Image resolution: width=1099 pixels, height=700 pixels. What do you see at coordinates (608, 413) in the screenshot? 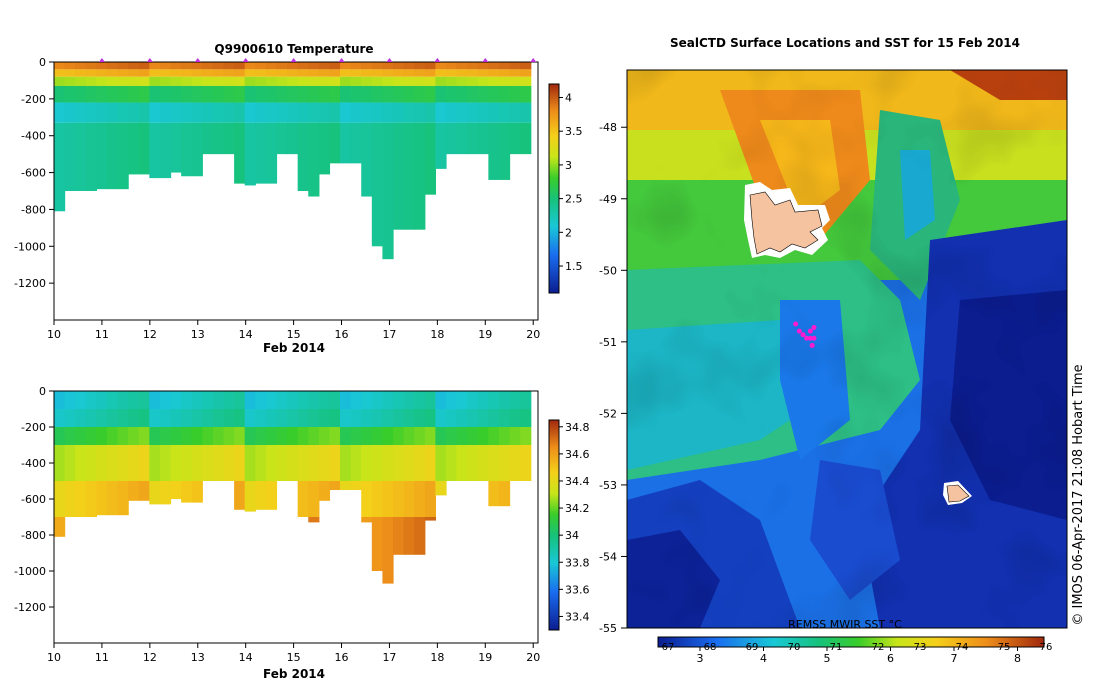
I see `lat-tick-label: -52` at bounding box center [608, 413].